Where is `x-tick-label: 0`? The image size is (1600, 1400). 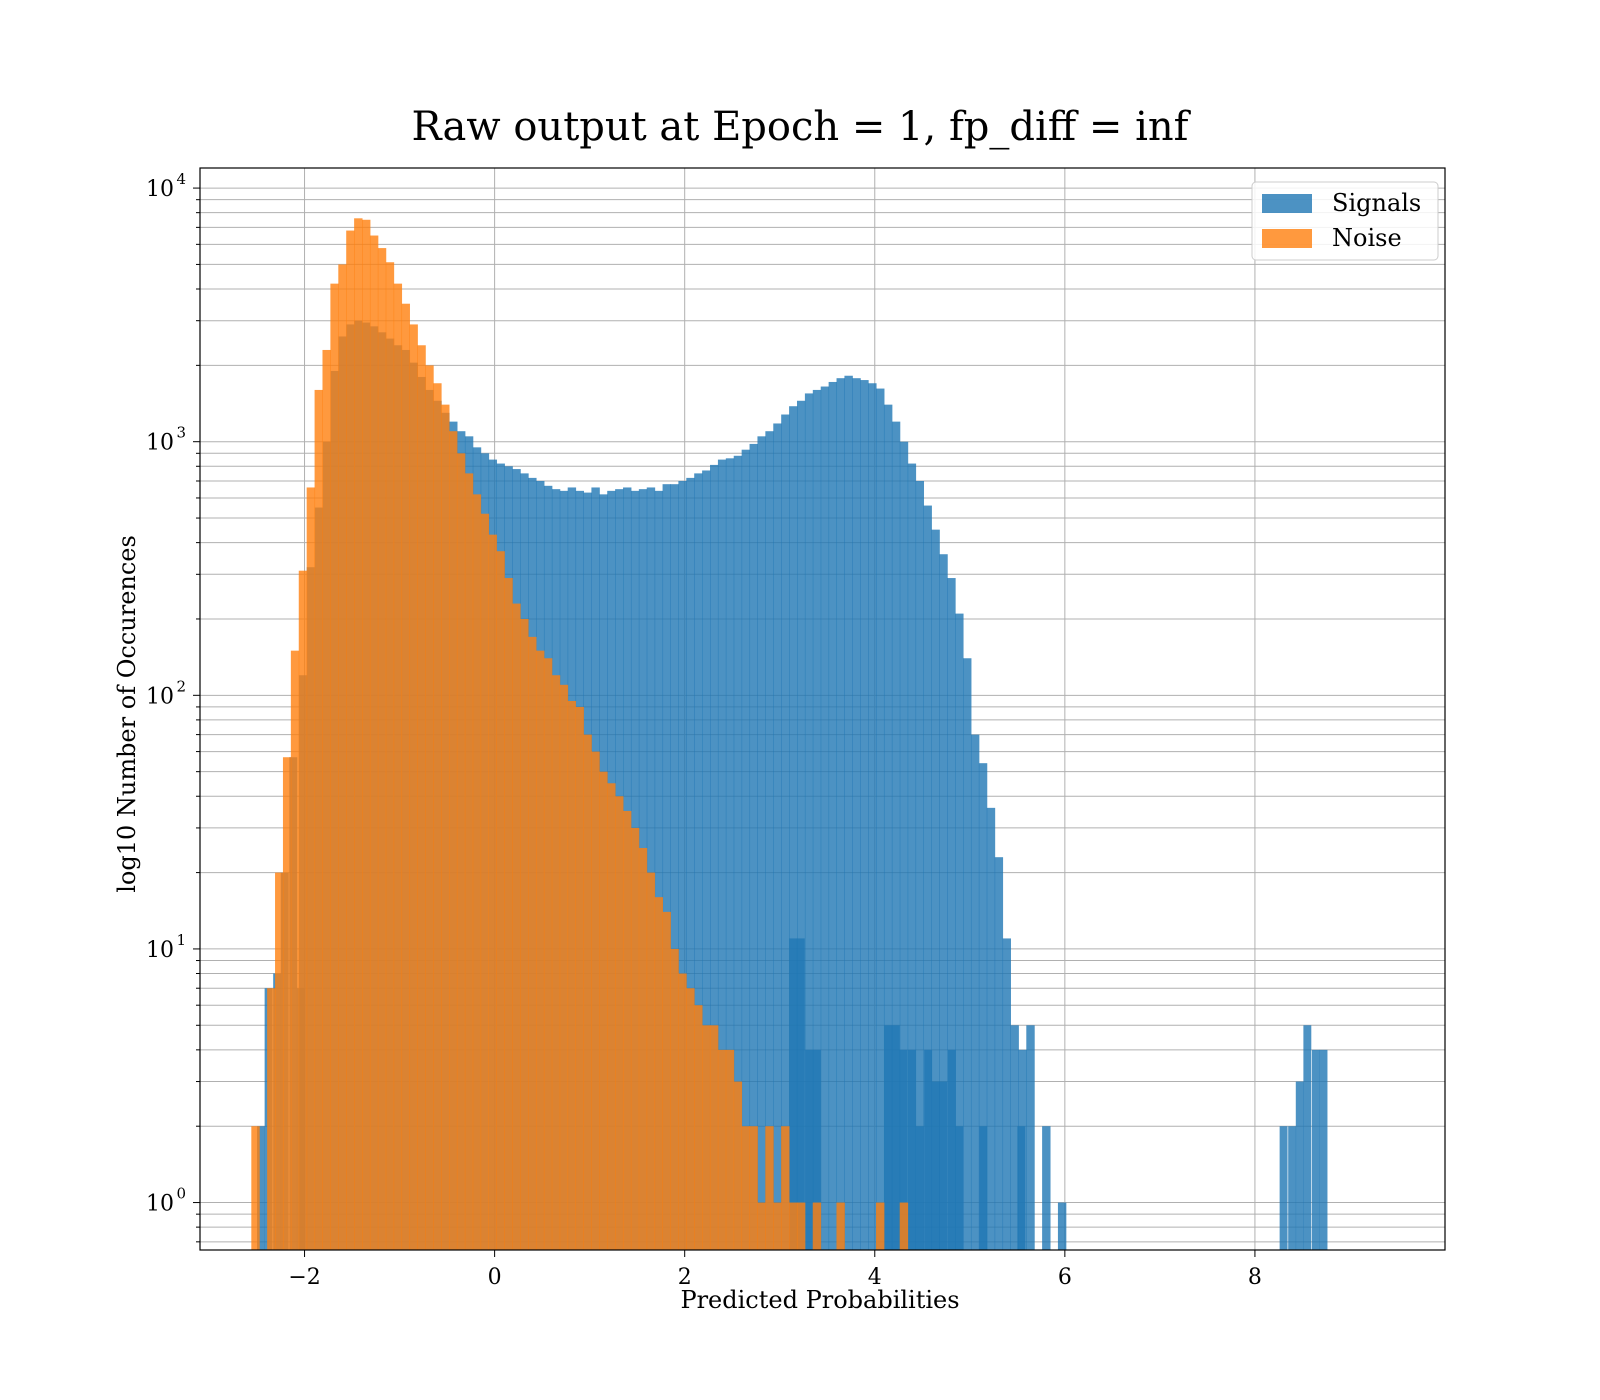 x-tick-label: 0 is located at coordinates (495, 1277).